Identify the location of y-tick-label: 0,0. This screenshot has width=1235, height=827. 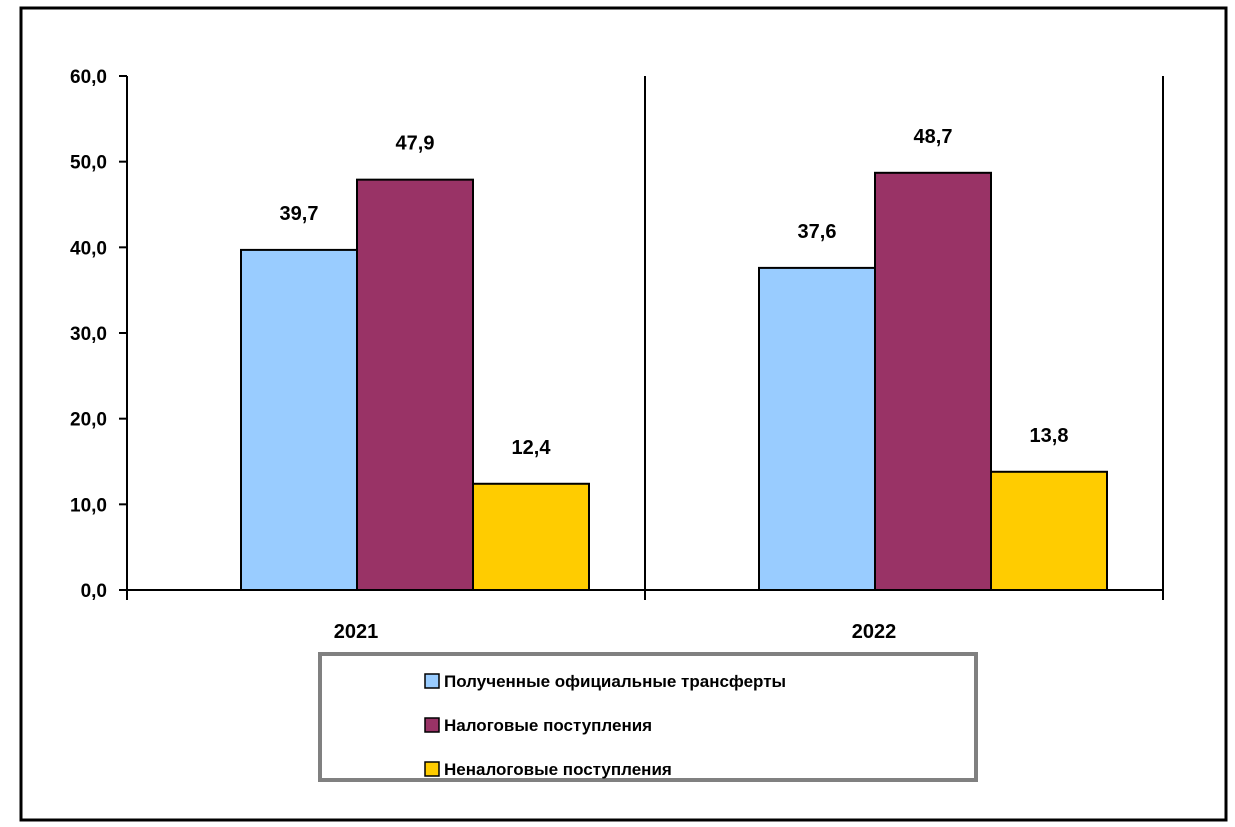
(94, 591).